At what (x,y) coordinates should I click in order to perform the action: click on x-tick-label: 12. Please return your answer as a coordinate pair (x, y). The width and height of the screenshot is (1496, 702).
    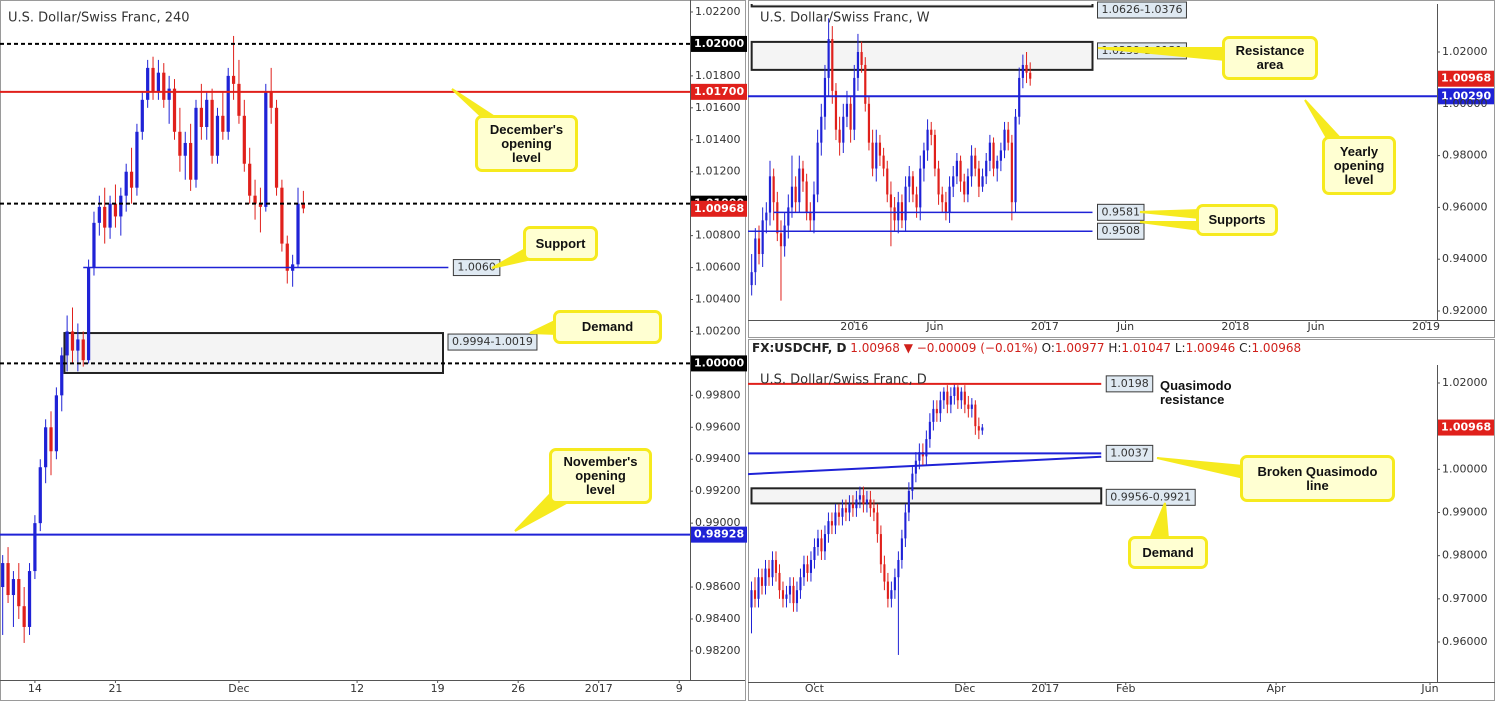
    Looking at the image, I should click on (357, 688).